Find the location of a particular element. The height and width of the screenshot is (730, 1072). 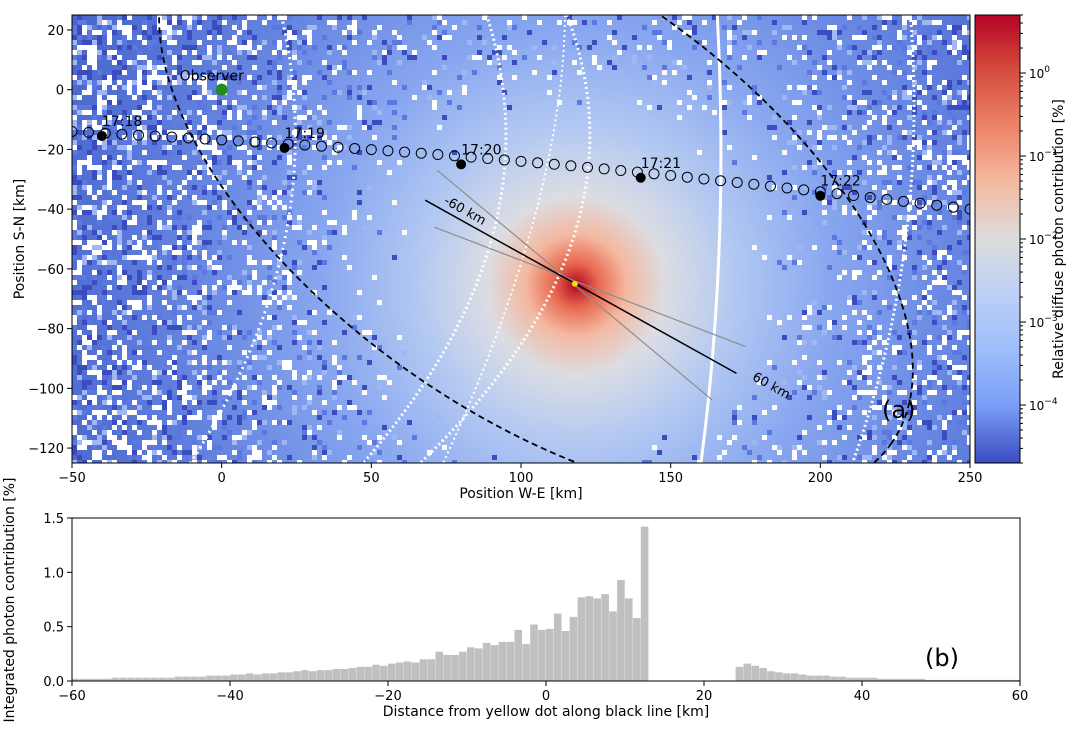

yellow-dot is located at coordinates (574, 283).